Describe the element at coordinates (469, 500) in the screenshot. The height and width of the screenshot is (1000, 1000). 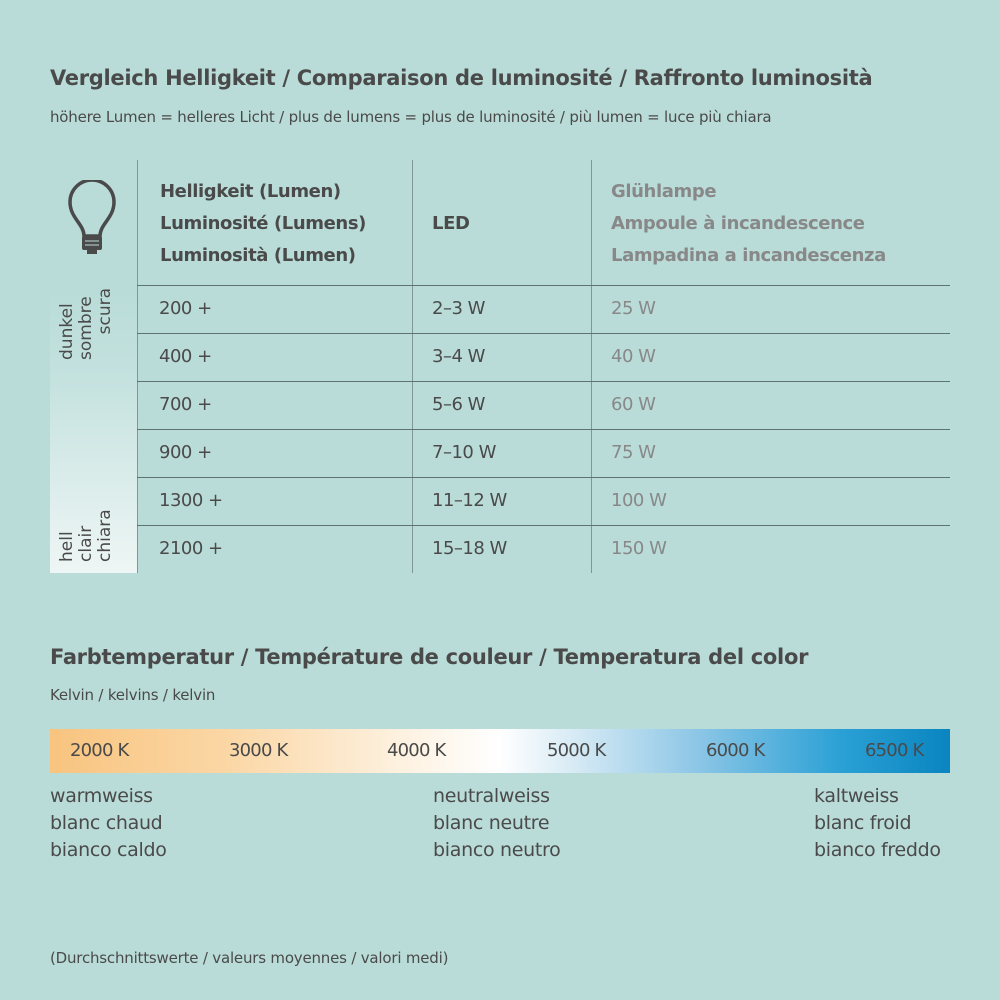
I see `led-cell: 11–12 W` at that location.